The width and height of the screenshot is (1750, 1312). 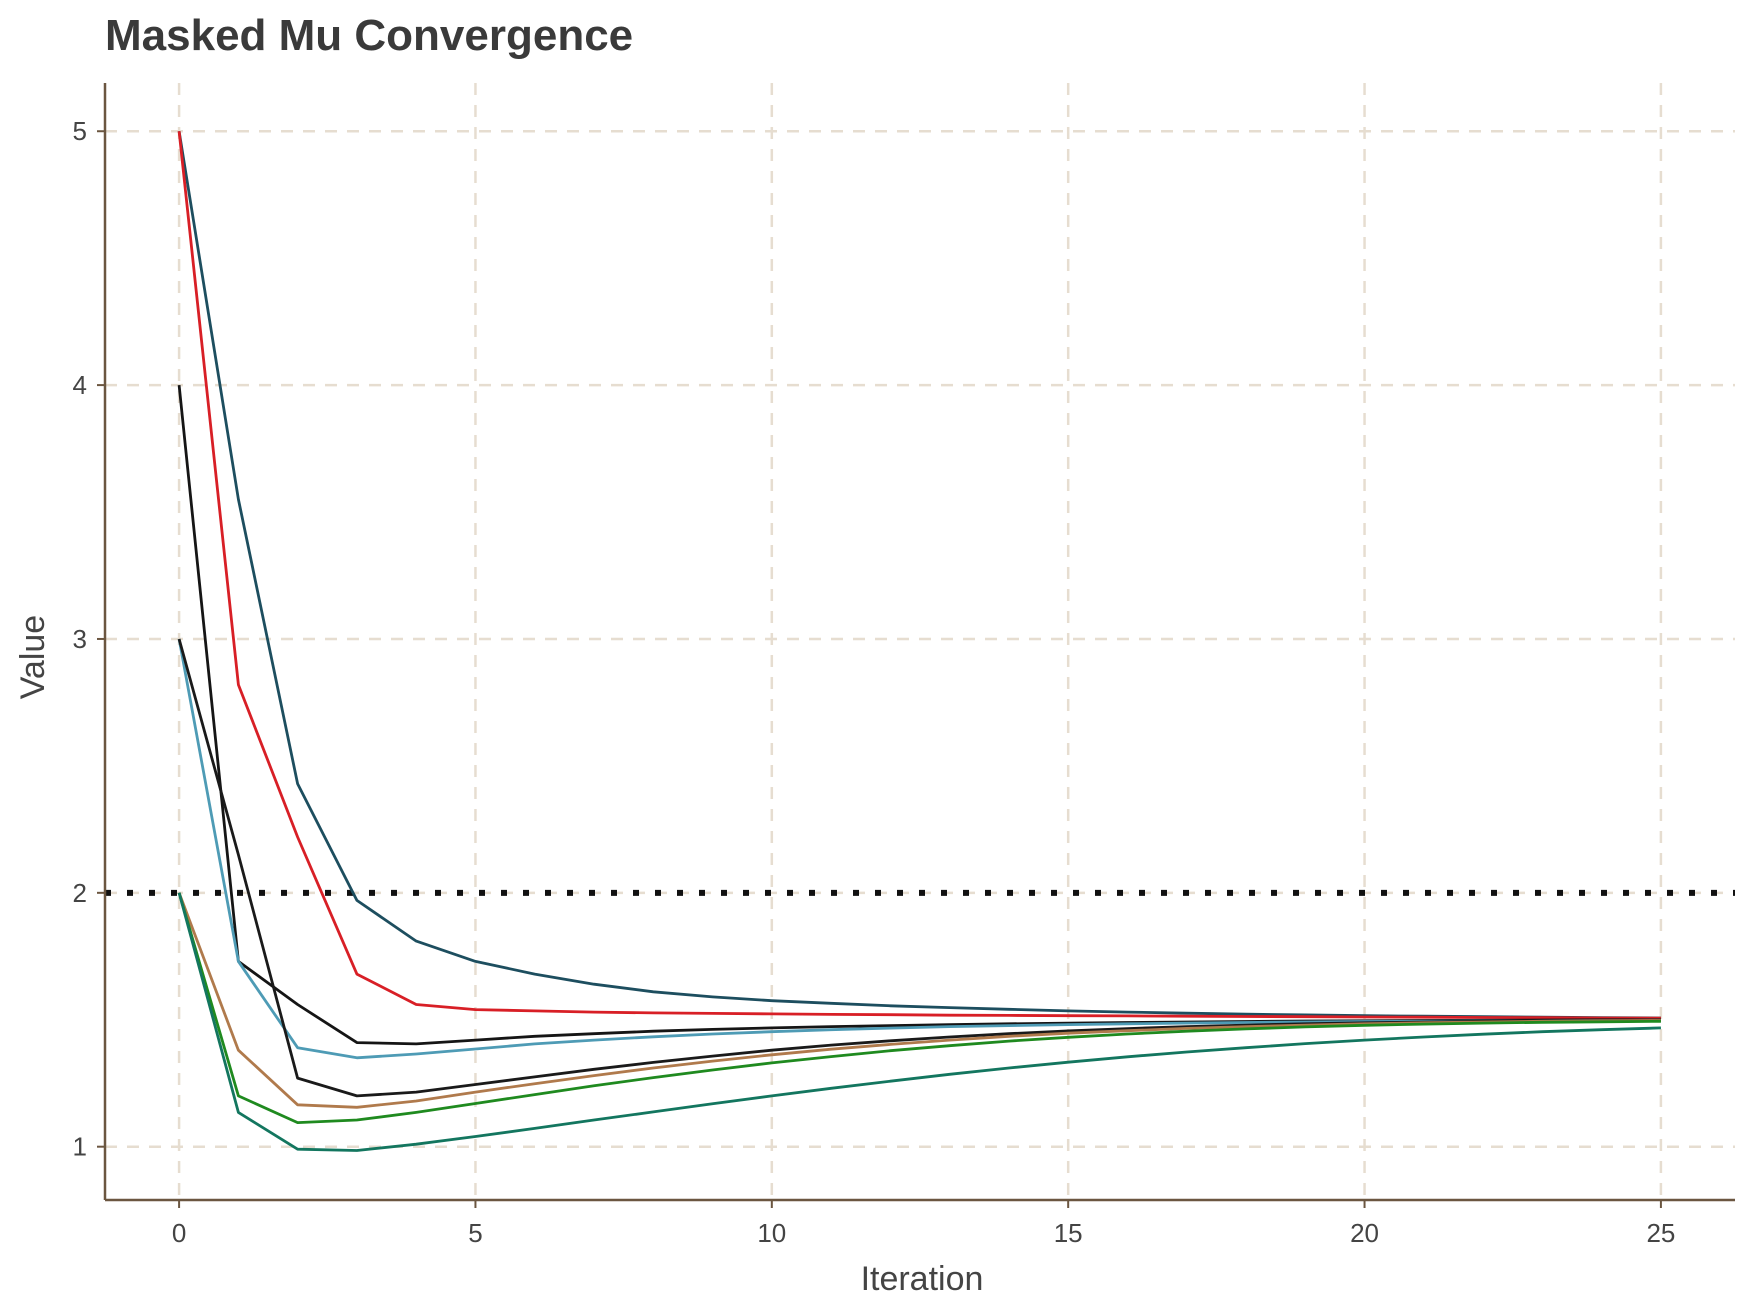 What do you see at coordinates (771, 1233) in the screenshot?
I see `x-tick-label-2: 10` at bounding box center [771, 1233].